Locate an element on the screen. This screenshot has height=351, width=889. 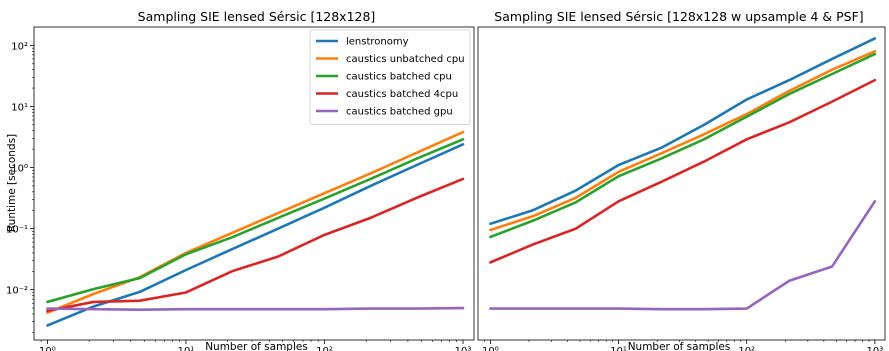
legend-label: caustics batched gpu is located at coordinates (399, 112).